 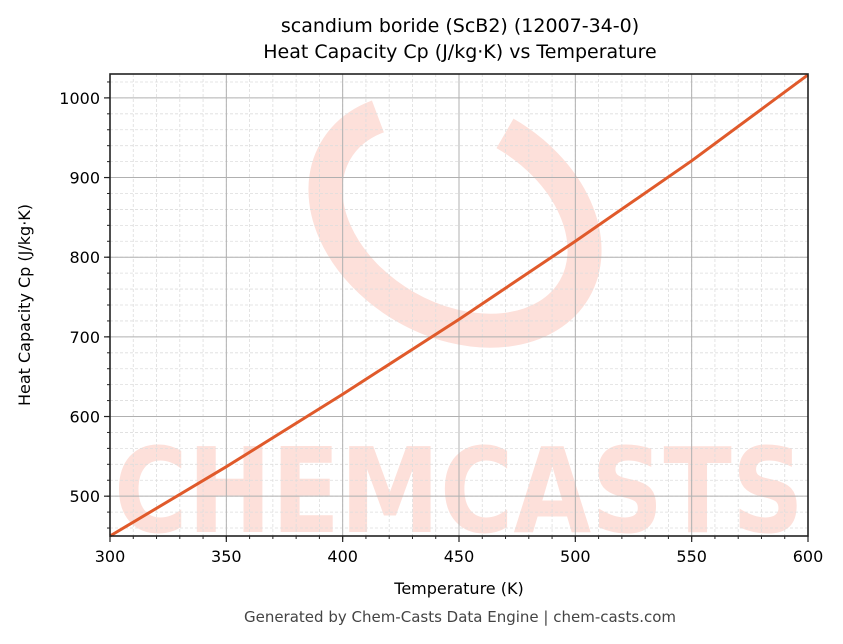 What do you see at coordinates (460, 52) in the screenshot?
I see `chart-subtitle: Heat Capacity Cp (J/kg·K) vs Temperature` at bounding box center [460, 52].